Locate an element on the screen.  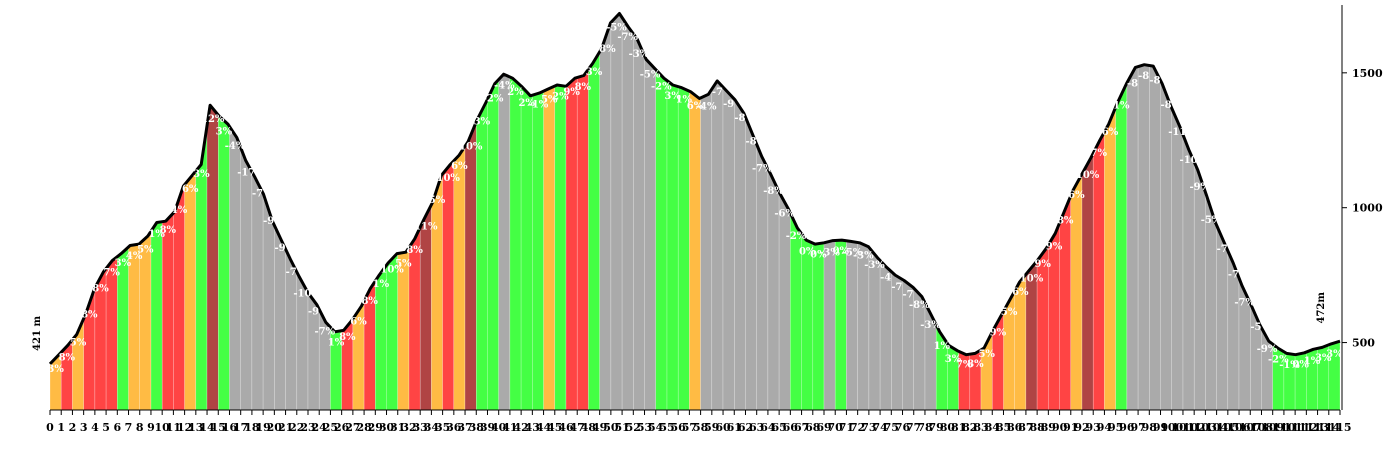
y-tick-label: 1500 is located at coordinates (1367, 73).